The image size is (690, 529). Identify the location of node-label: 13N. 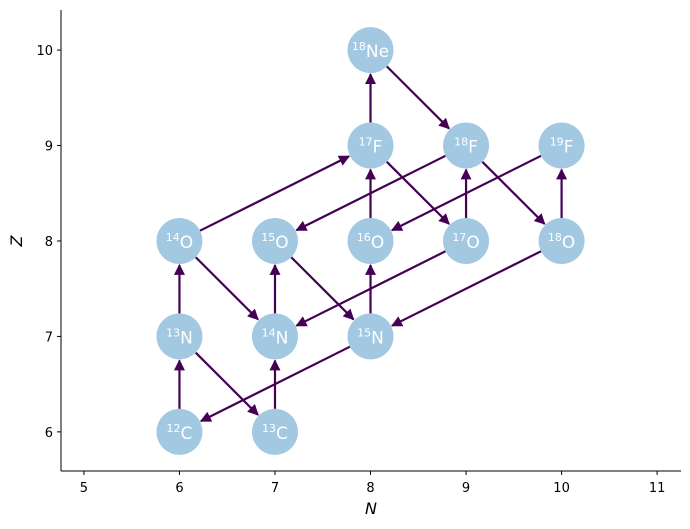
(179, 337).